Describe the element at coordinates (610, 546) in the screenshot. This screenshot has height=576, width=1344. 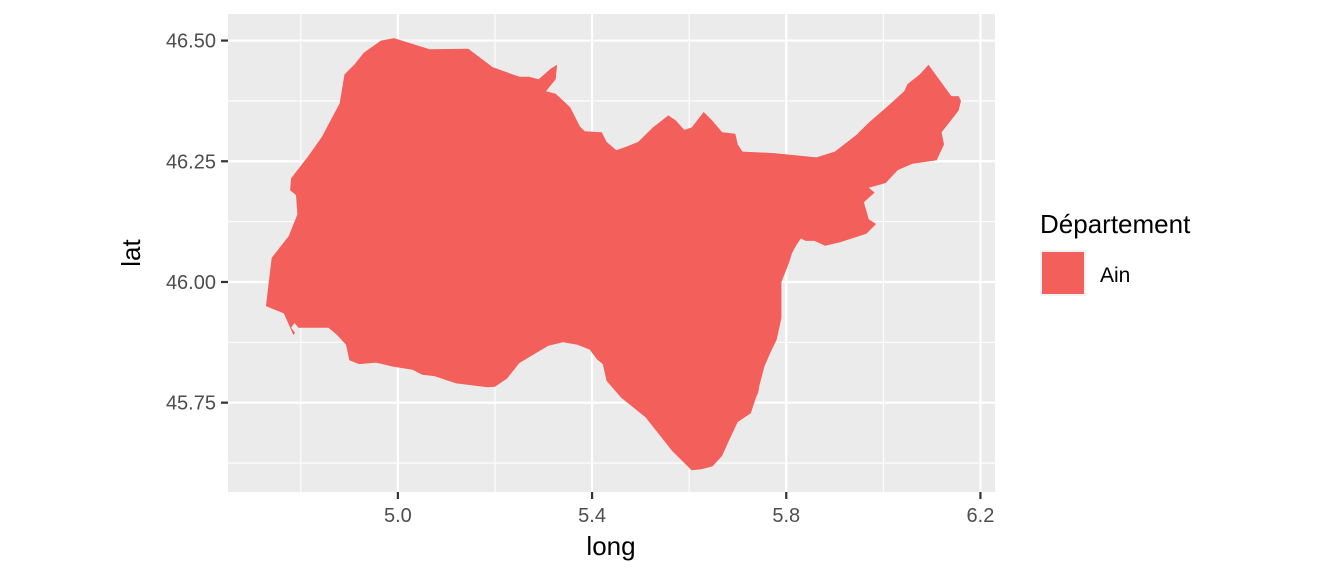
I see `x-axis-title: long` at that location.